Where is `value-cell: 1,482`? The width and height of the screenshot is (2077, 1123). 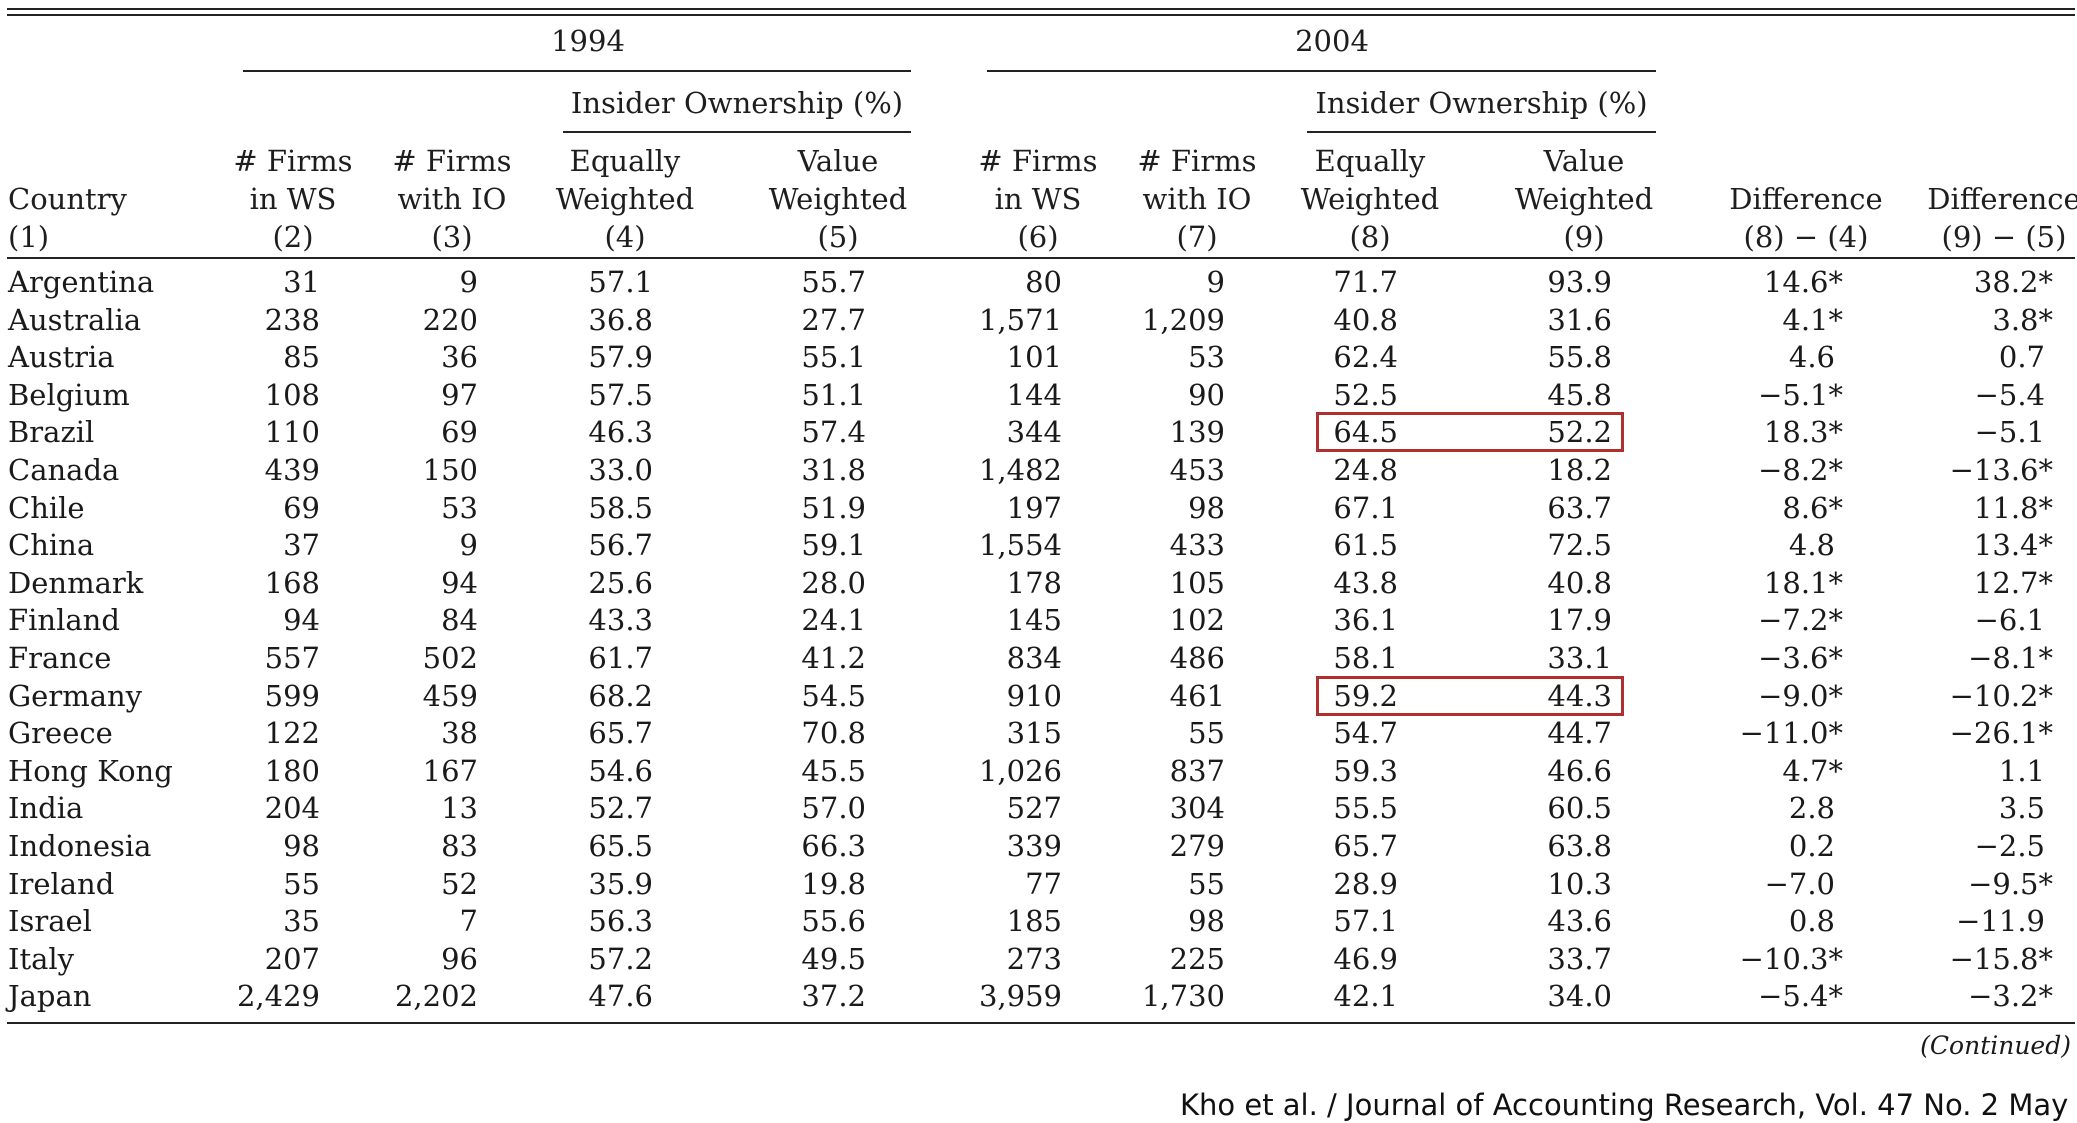
value-cell: 1,482 is located at coordinates (1020, 470).